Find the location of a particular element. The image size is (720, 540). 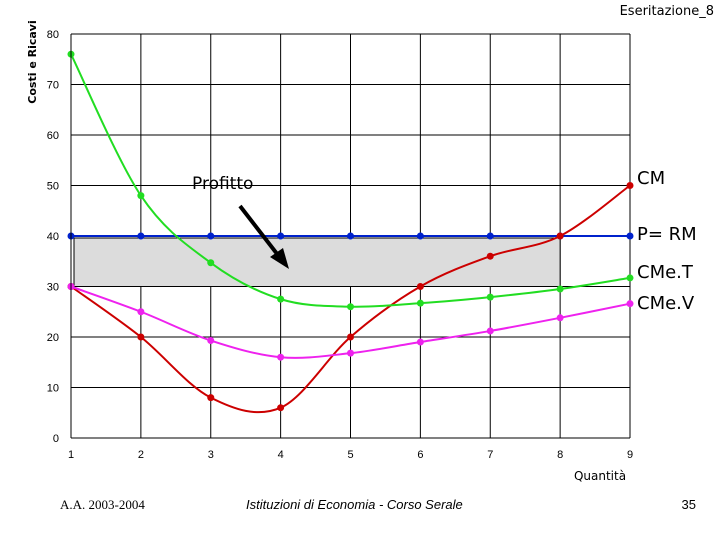

x-tick-label: 2 is located at coordinates (141, 455).